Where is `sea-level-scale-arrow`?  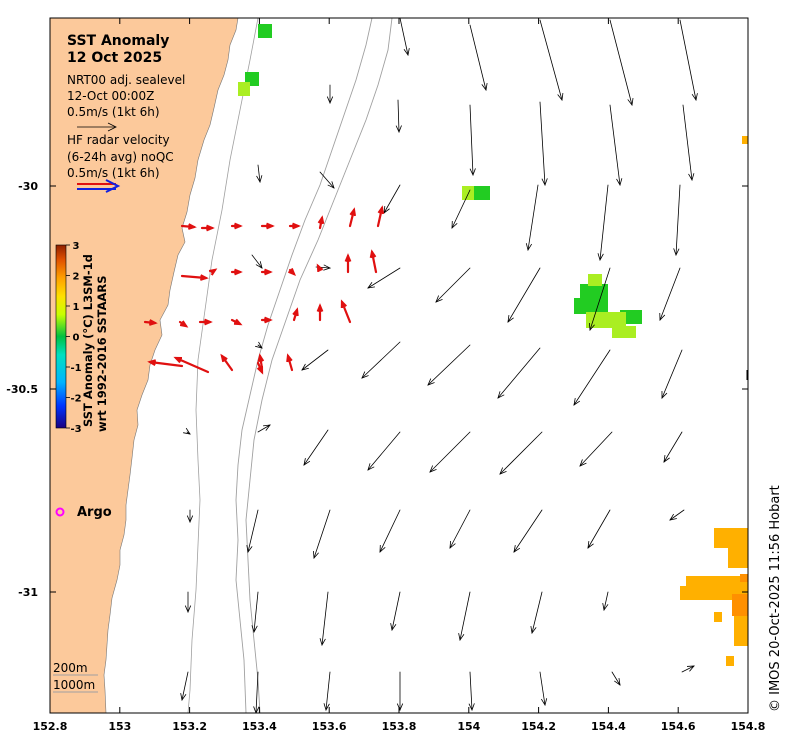 sea-level-scale-arrow is located at coordinates (97, 127).